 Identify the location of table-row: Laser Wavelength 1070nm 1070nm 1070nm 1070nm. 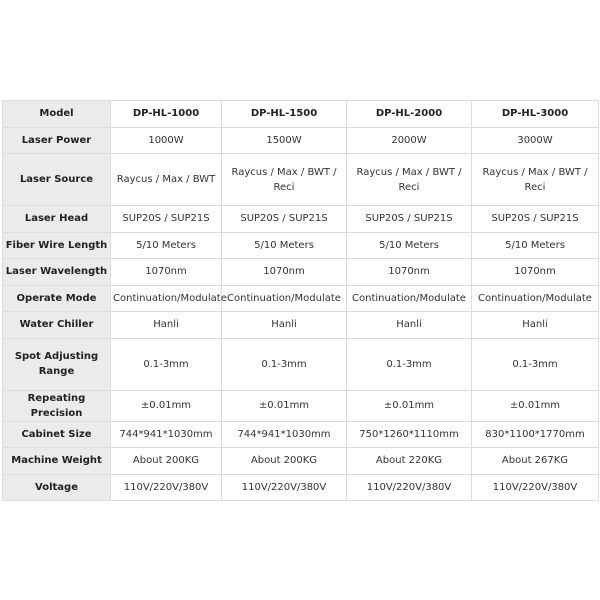
(300, 272).